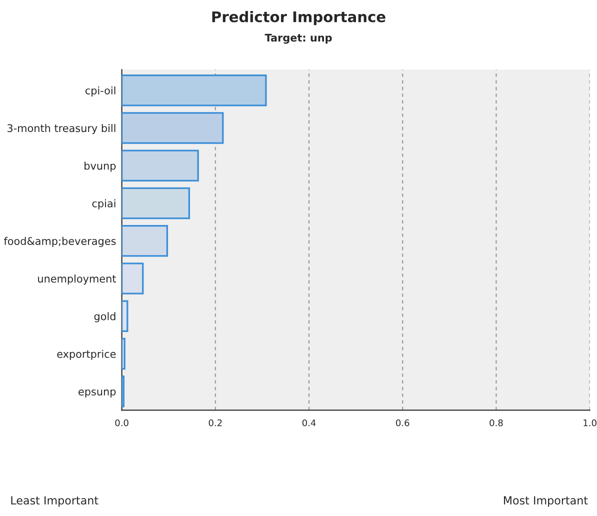 The height and width of the screenshot is (516, 597). What do you see at coordinates (60, 242) in the screenshot?
I see `y-tick-label: food&amp;beverages` at bounding box center [60, 242].